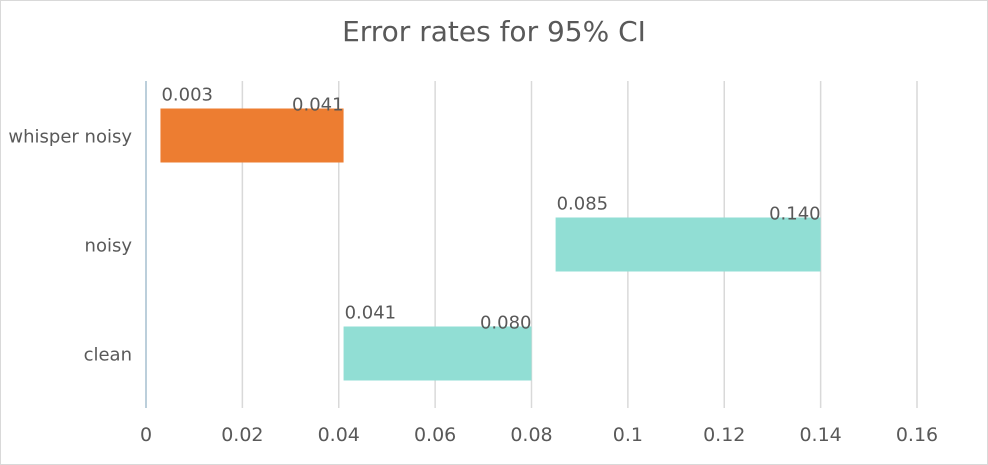 The height and width of the screenshot is (465, 988). I want to click on high-value-label: 0.140, so click(795, 214).